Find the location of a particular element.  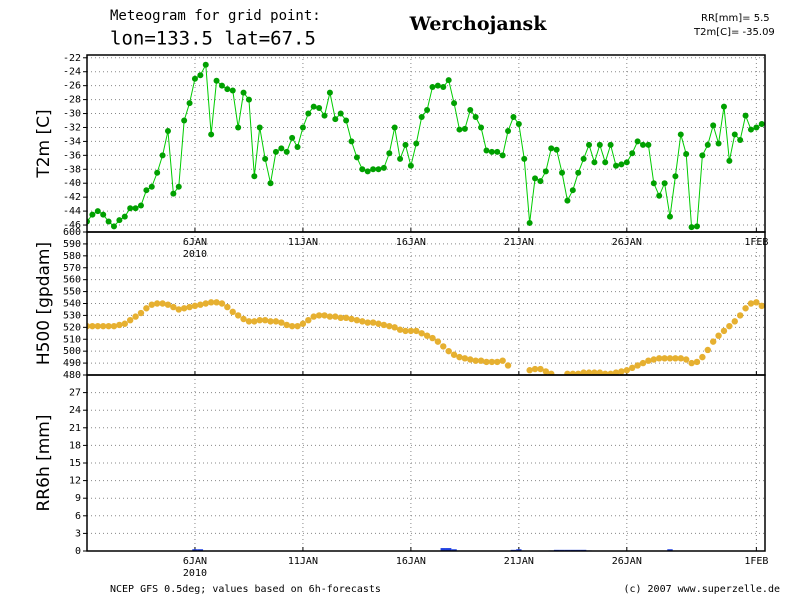

plot-area is located at coordinates (426, 337).